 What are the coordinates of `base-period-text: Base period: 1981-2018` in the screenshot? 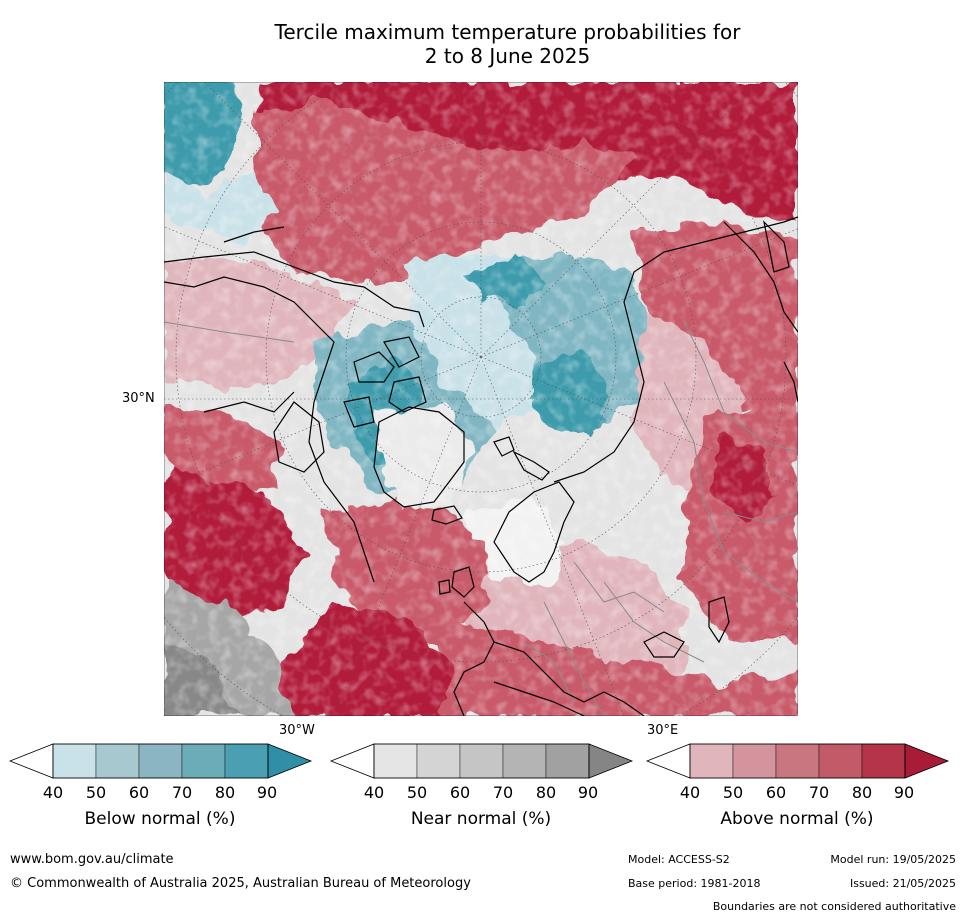 It's located at (694, 883).